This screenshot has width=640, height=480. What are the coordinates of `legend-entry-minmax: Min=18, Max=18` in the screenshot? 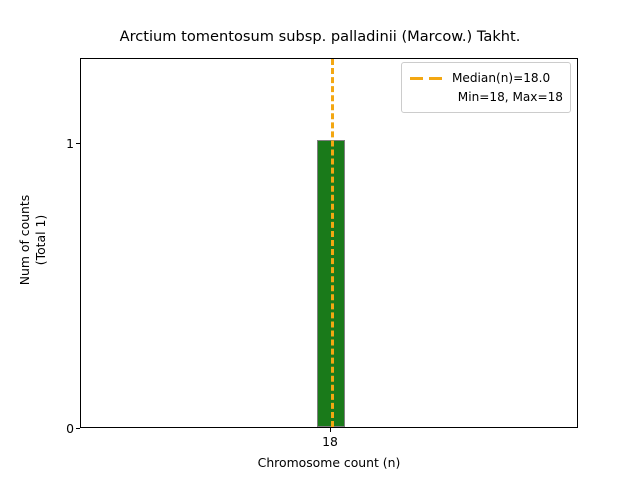 It's located at (486, 96).